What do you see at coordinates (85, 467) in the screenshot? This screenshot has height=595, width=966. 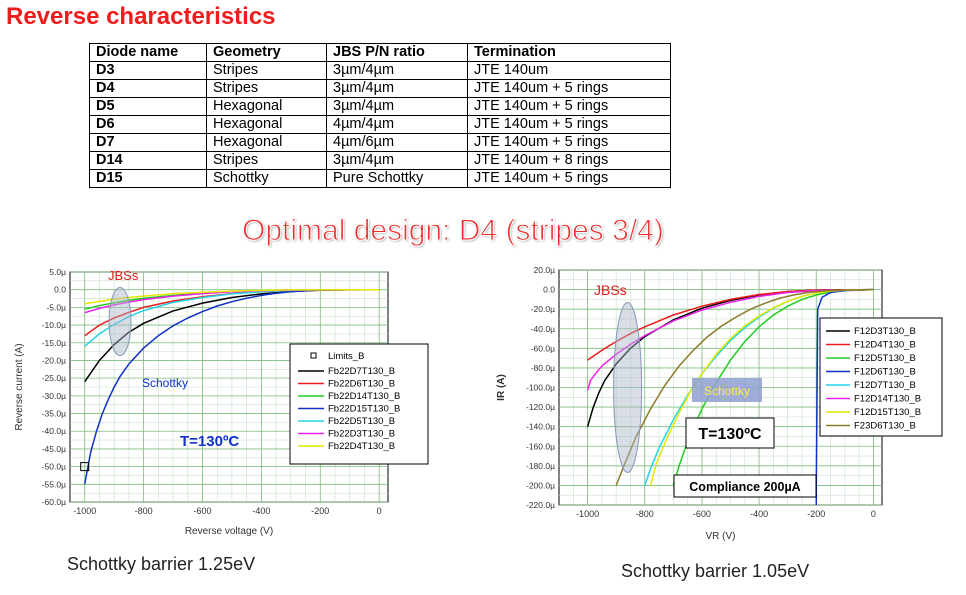 I see `limit-marker` at bounding box center [85, 467].